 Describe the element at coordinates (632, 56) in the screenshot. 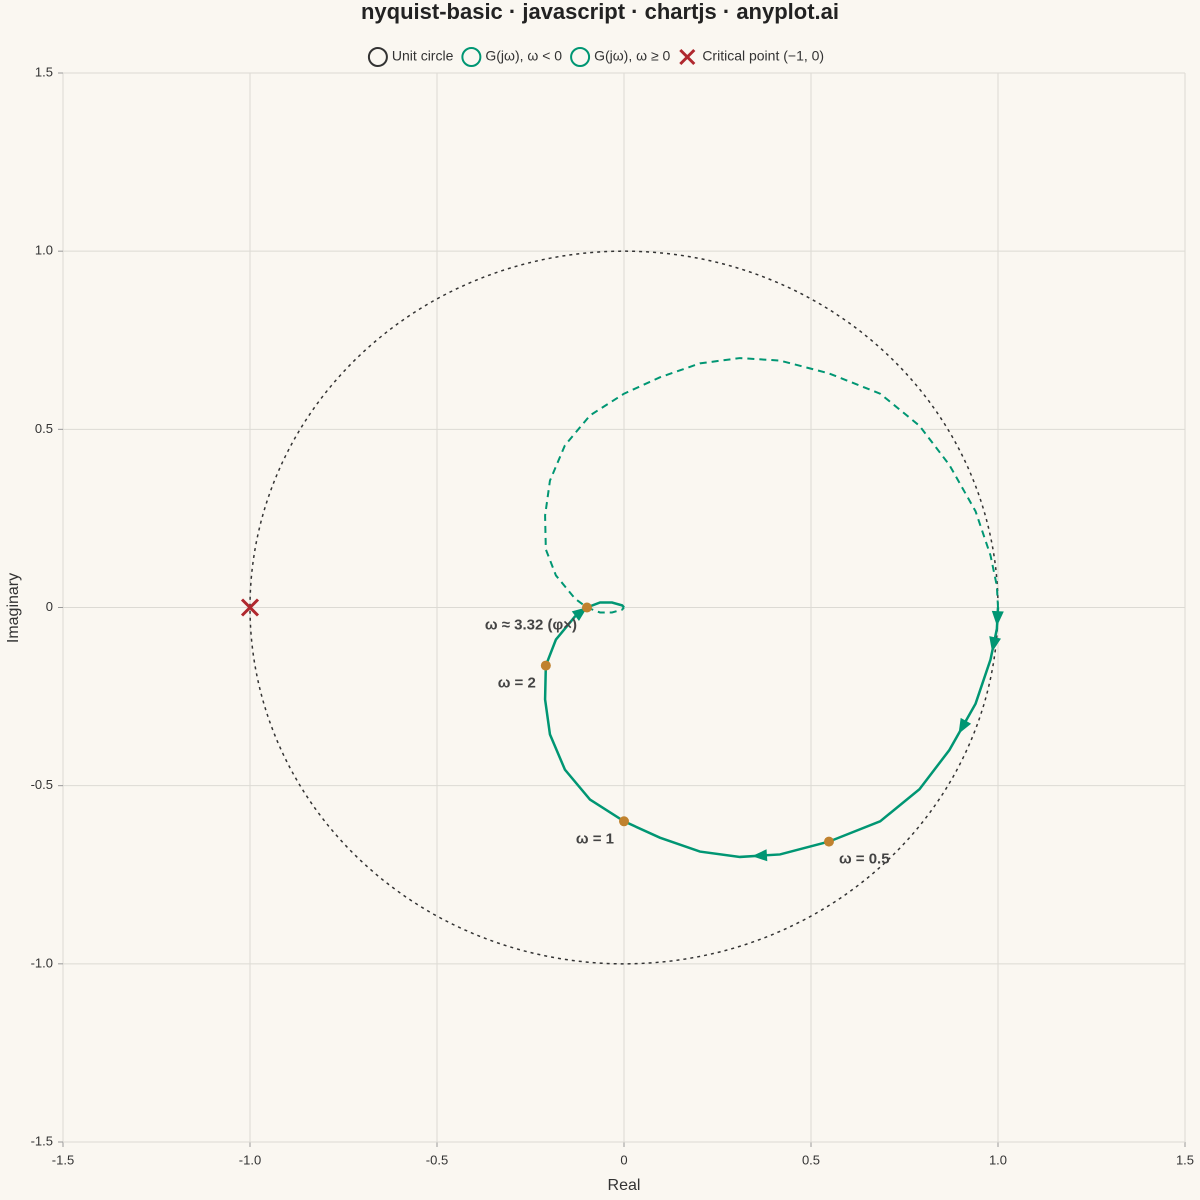

I see `legend-label: G(jω), ω ≥ 0` at that location.